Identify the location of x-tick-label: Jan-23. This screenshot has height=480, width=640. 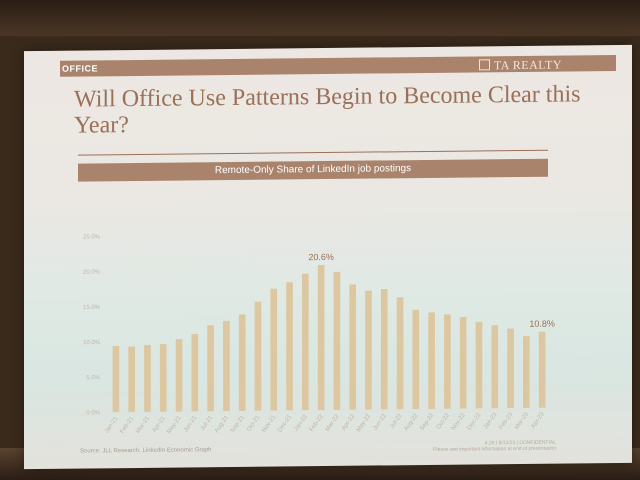
(491, 420).